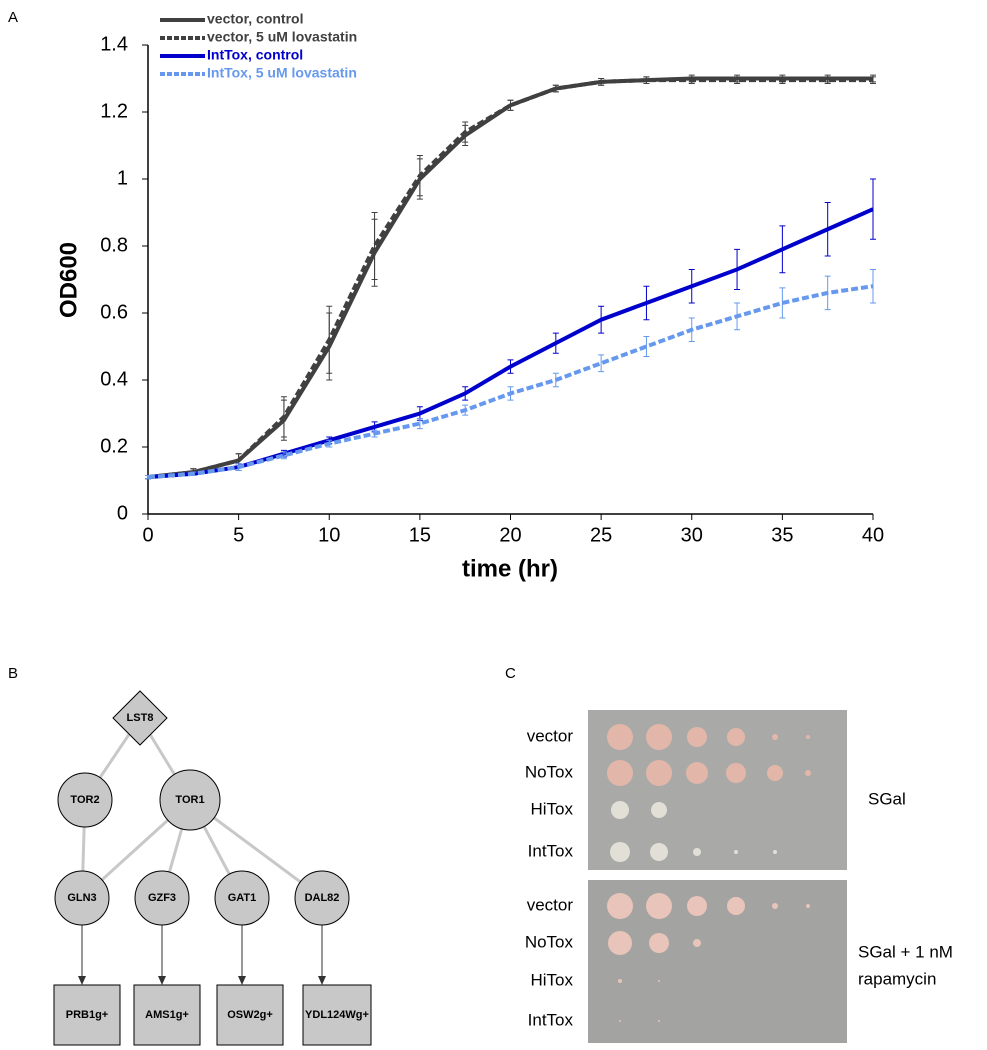 The width and height of the screenshot is (987, 1050). I want to click on node-label: DAL82, so click(322, 898).